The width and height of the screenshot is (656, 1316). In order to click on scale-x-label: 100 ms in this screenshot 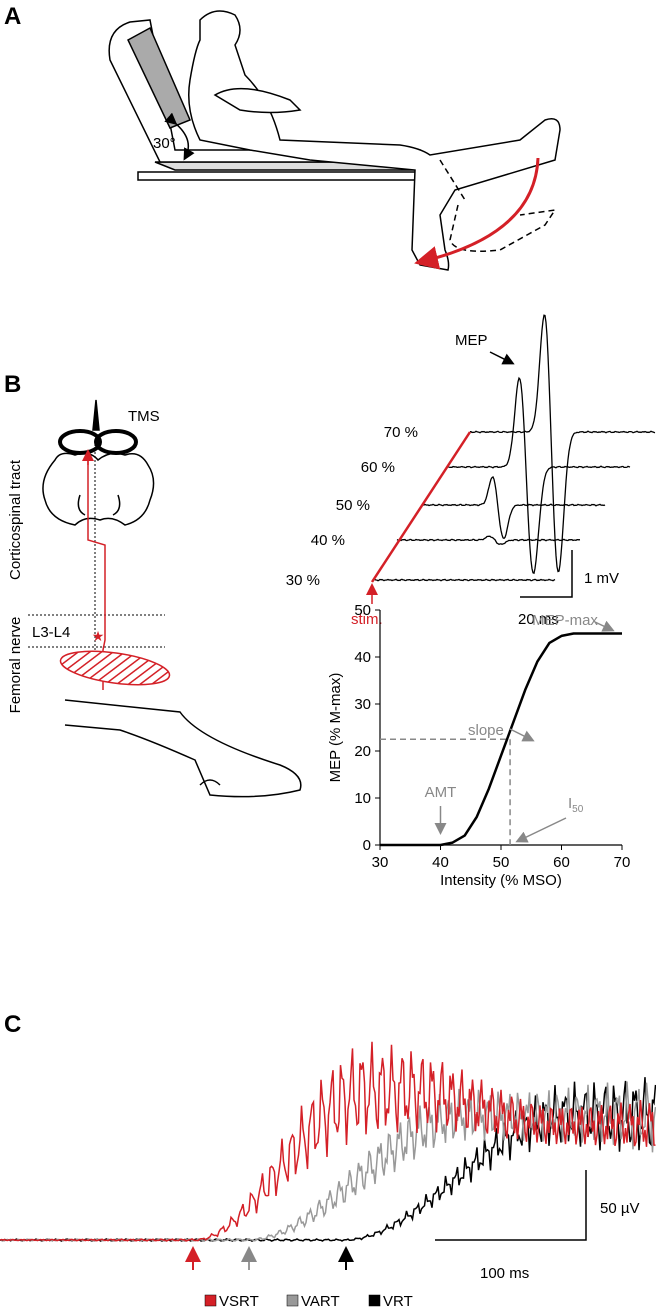, I will do `click(504, 1273)`.